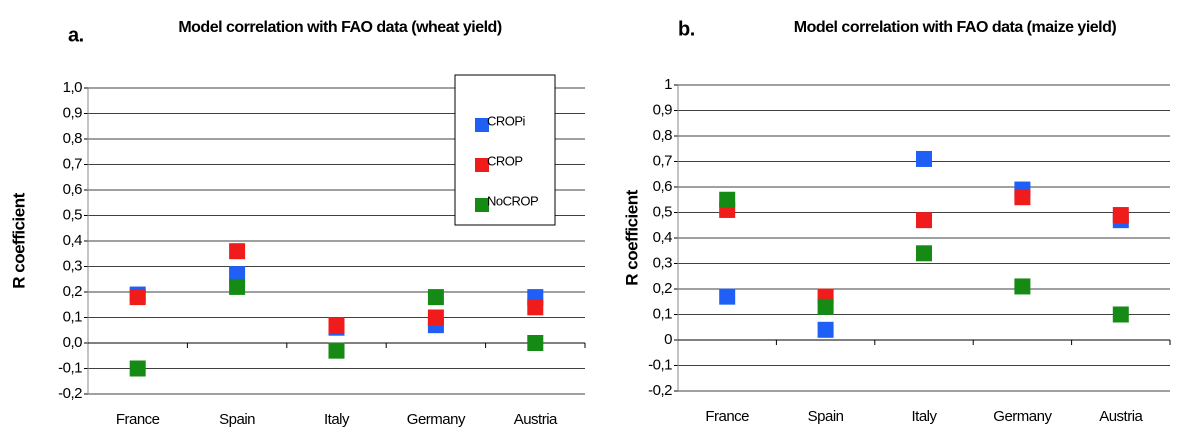 The height and width of the screenshot is (432, 1189). What do you see at coordinates (668, 339) in the screenshot?
I see `y-tick-label: 0` at bounding box center [668, 339].